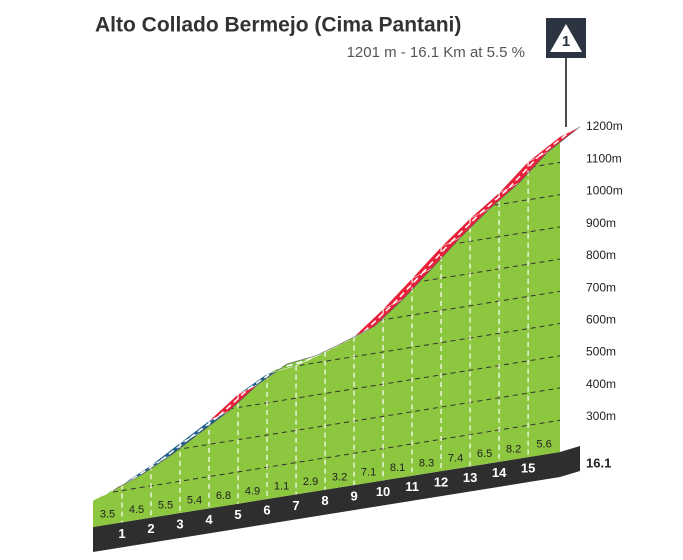 This screenshot has height=560, width=683. I want to click on gradient-label: 8.1, so click(397, 468).